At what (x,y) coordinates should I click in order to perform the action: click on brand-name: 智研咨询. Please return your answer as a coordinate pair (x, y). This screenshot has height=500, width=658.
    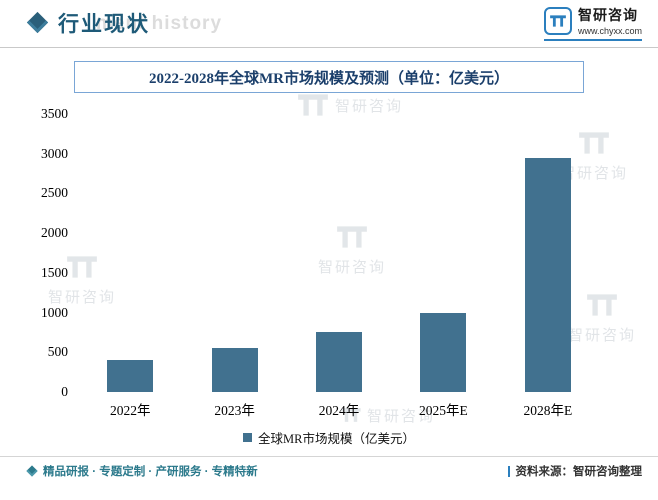
    Looking at the image, I should click on (607, 15).